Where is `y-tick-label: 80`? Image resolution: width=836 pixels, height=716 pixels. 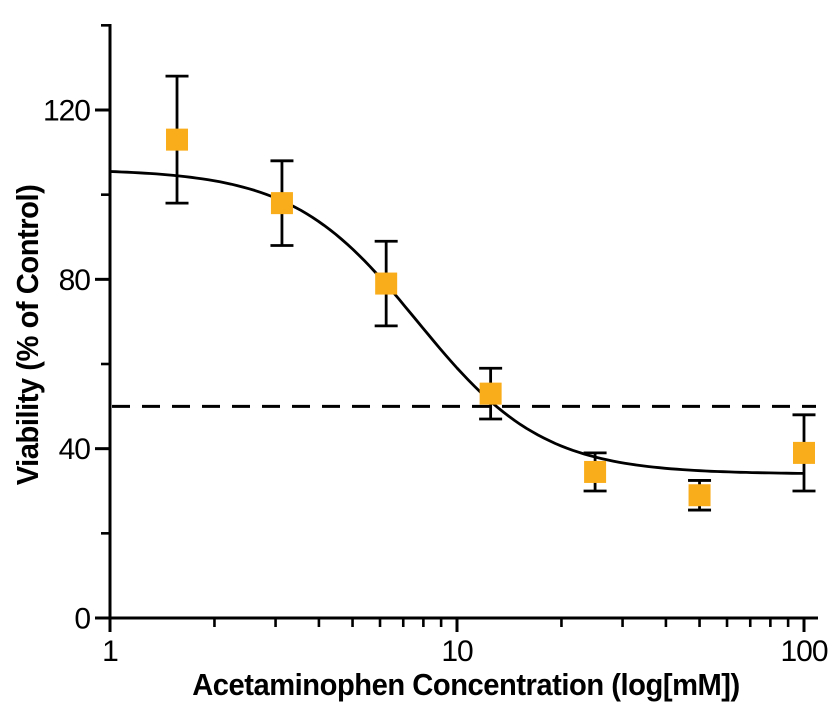 y-tick-label: 80 is located at coordinates (75, 280).